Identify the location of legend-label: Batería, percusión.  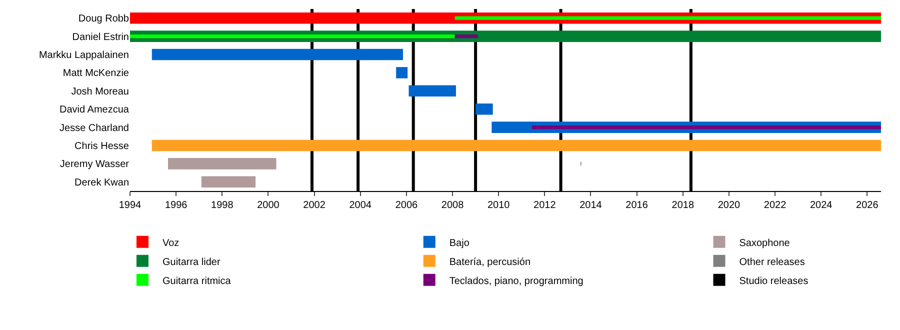
(490, 262).